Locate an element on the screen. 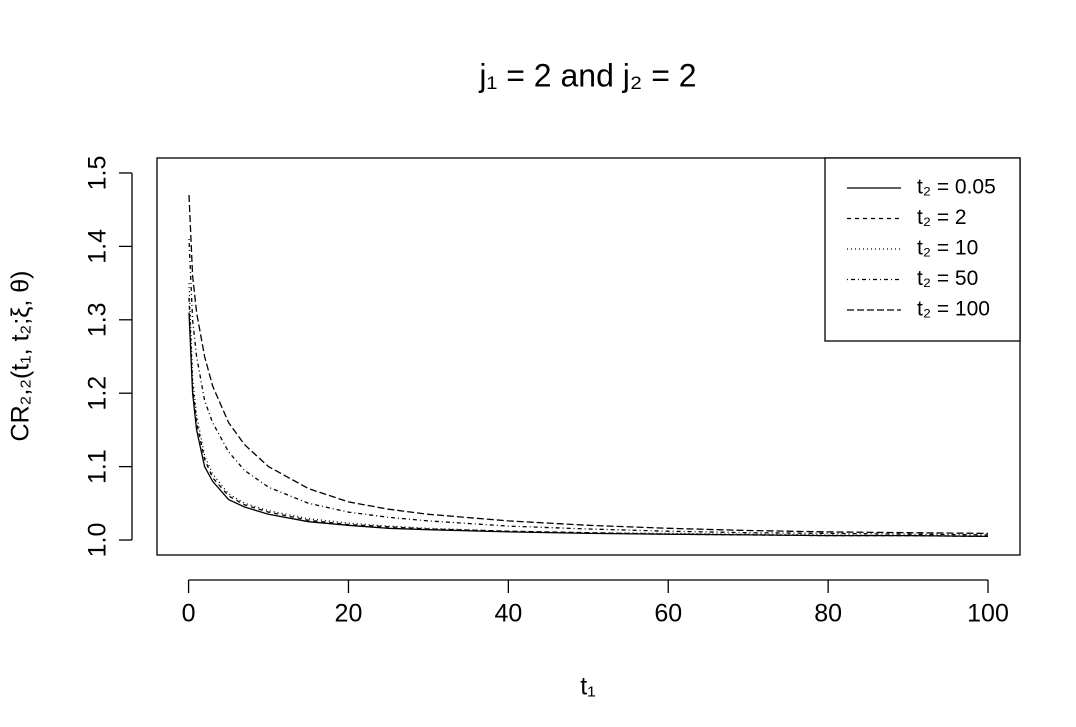 The image size is (1076, 727). x-tick-label: 0 is located at coordinates (189, 614).